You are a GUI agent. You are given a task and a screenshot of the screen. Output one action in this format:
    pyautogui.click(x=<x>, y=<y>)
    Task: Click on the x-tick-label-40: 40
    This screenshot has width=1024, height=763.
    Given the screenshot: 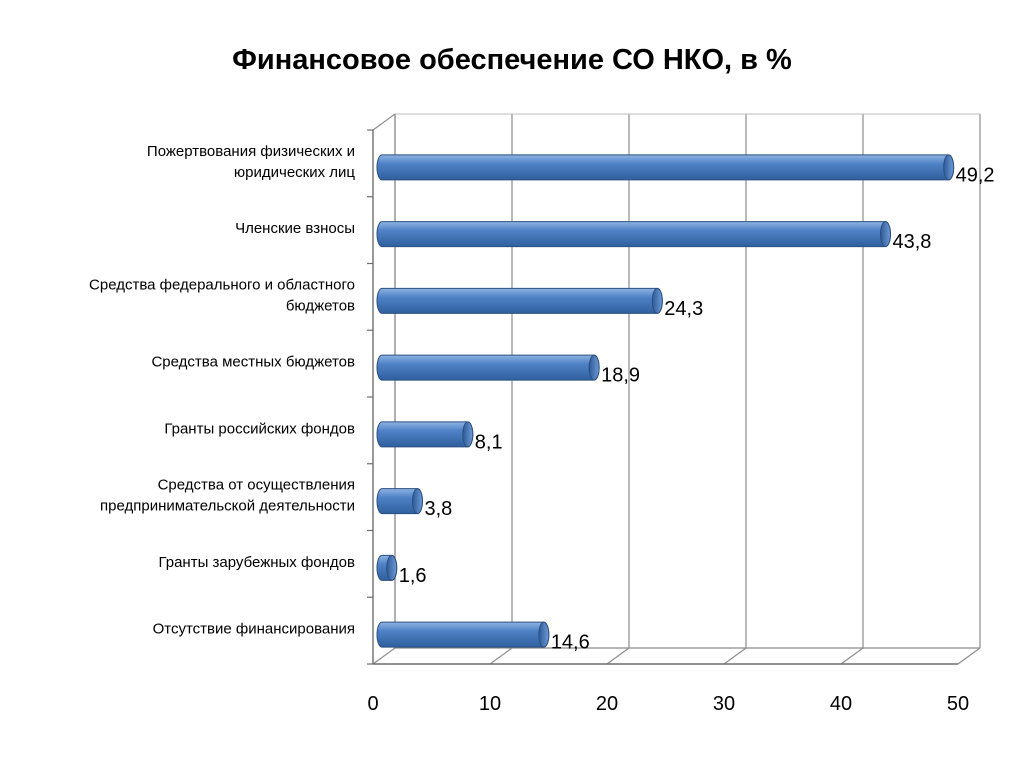 What is the action you would take?
    pyautogui.click(x=841, y=704)
    